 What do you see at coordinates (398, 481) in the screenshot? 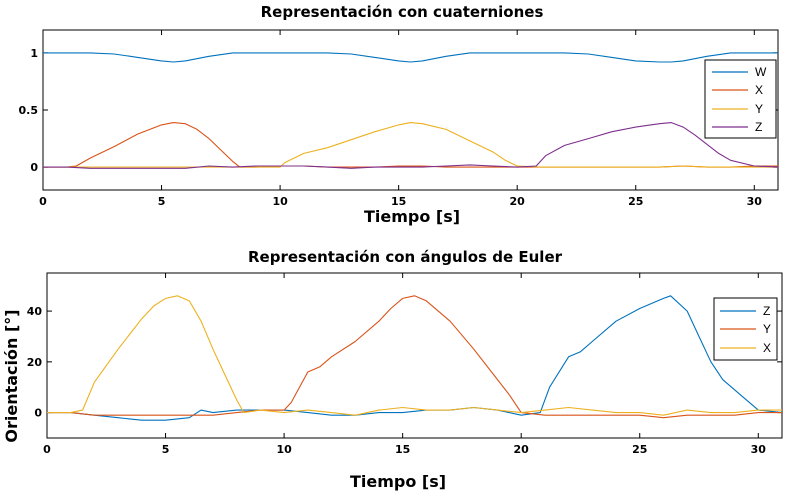
I see `x-axis-label-euler: Tiempo [s]` at bounding box center [398, 481].